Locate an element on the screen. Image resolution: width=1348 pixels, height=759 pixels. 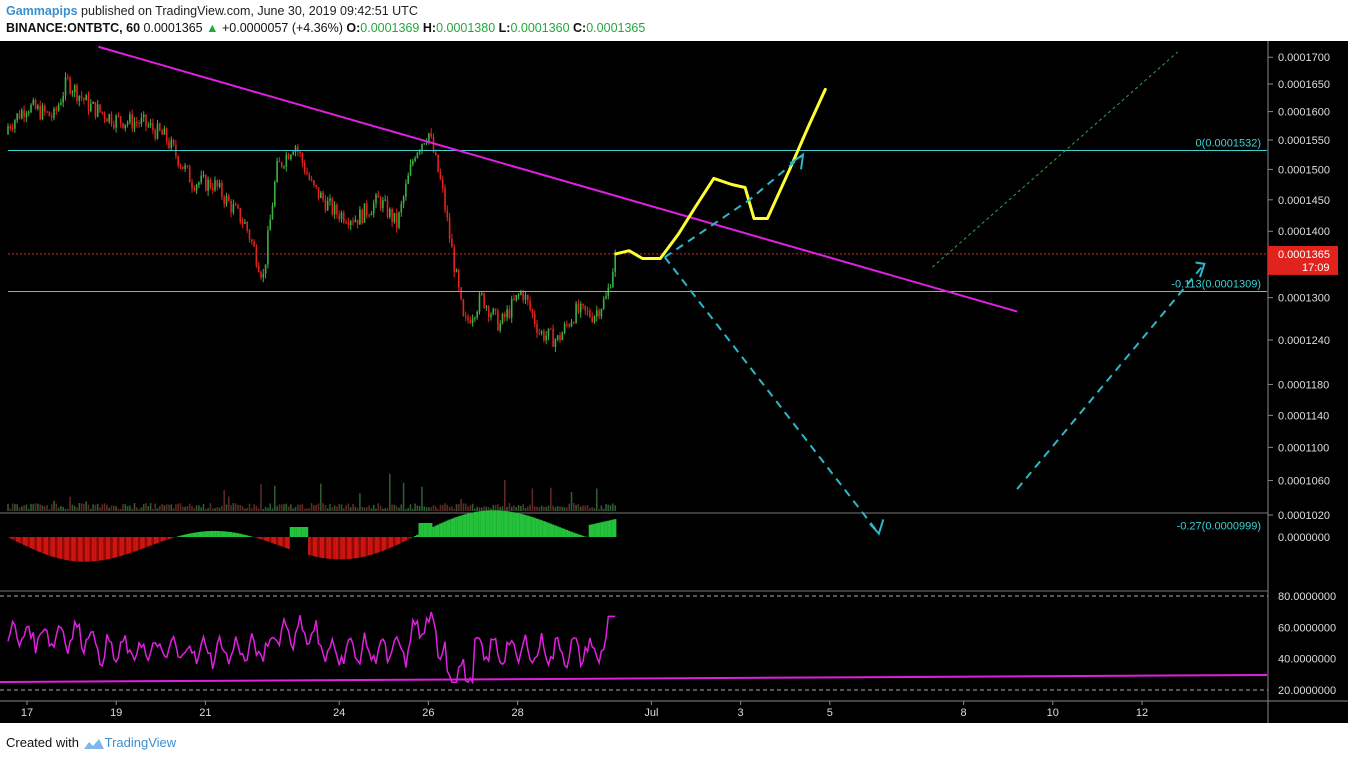
price-tick-label: 0.0001400 is located at coordinates (1304, 232).